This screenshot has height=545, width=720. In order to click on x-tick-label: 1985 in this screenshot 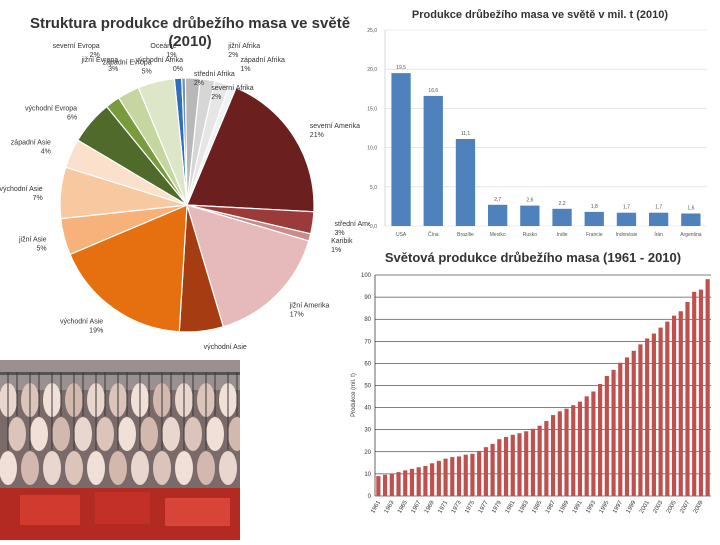, I will do `click(537, 506)`.